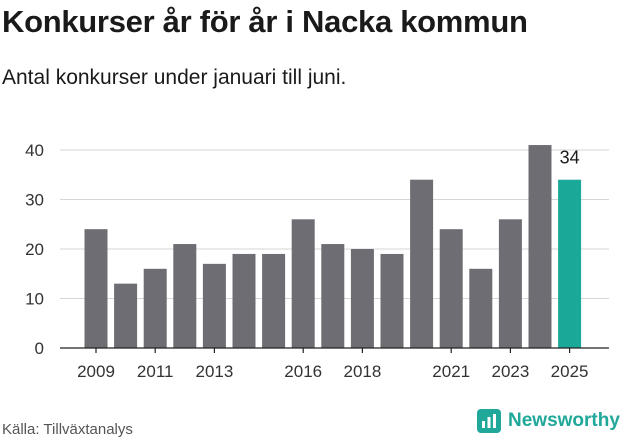 The image size is (631, 439). What do you see at coordinates (362, 371) in the screenshot?
I see `x-tick-label: 2018` at bounding box center [362, 371].